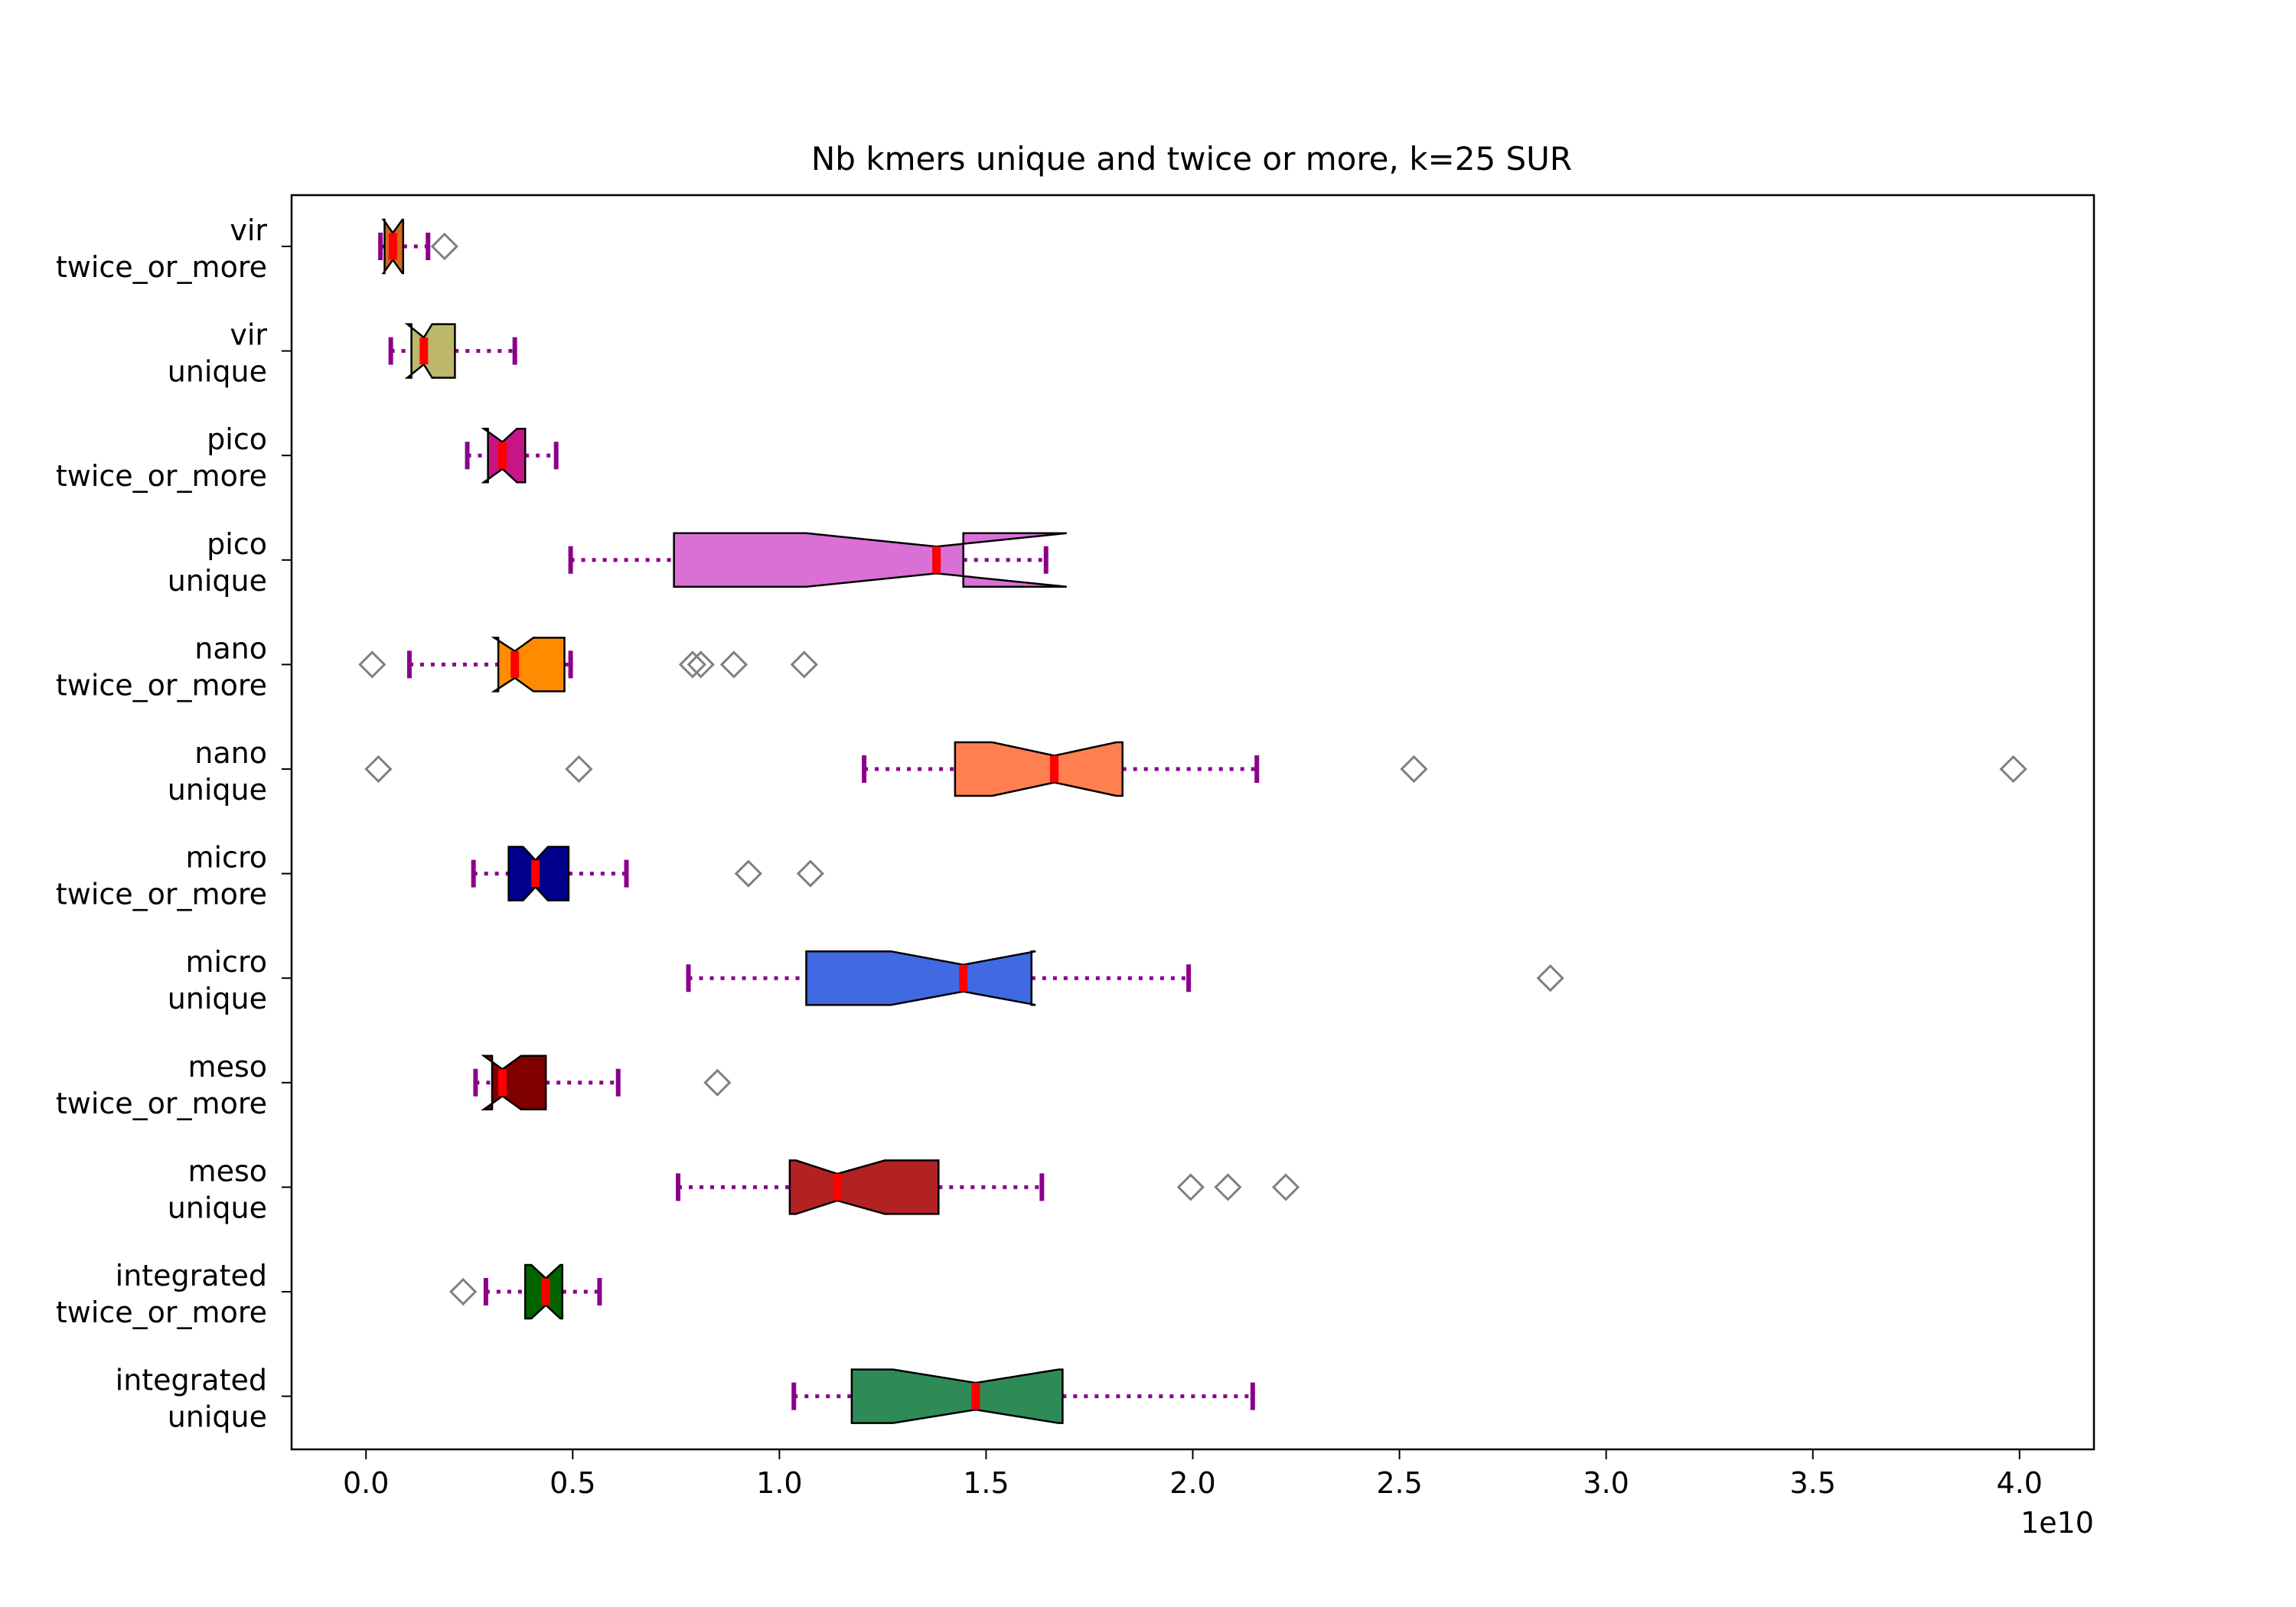 Image resolution: width=2296 pixels, height=1607 pixels. Describe the element at coordinates (217, 1189) in the screenshot. I see `y-tick-label: meso unique` at that location.